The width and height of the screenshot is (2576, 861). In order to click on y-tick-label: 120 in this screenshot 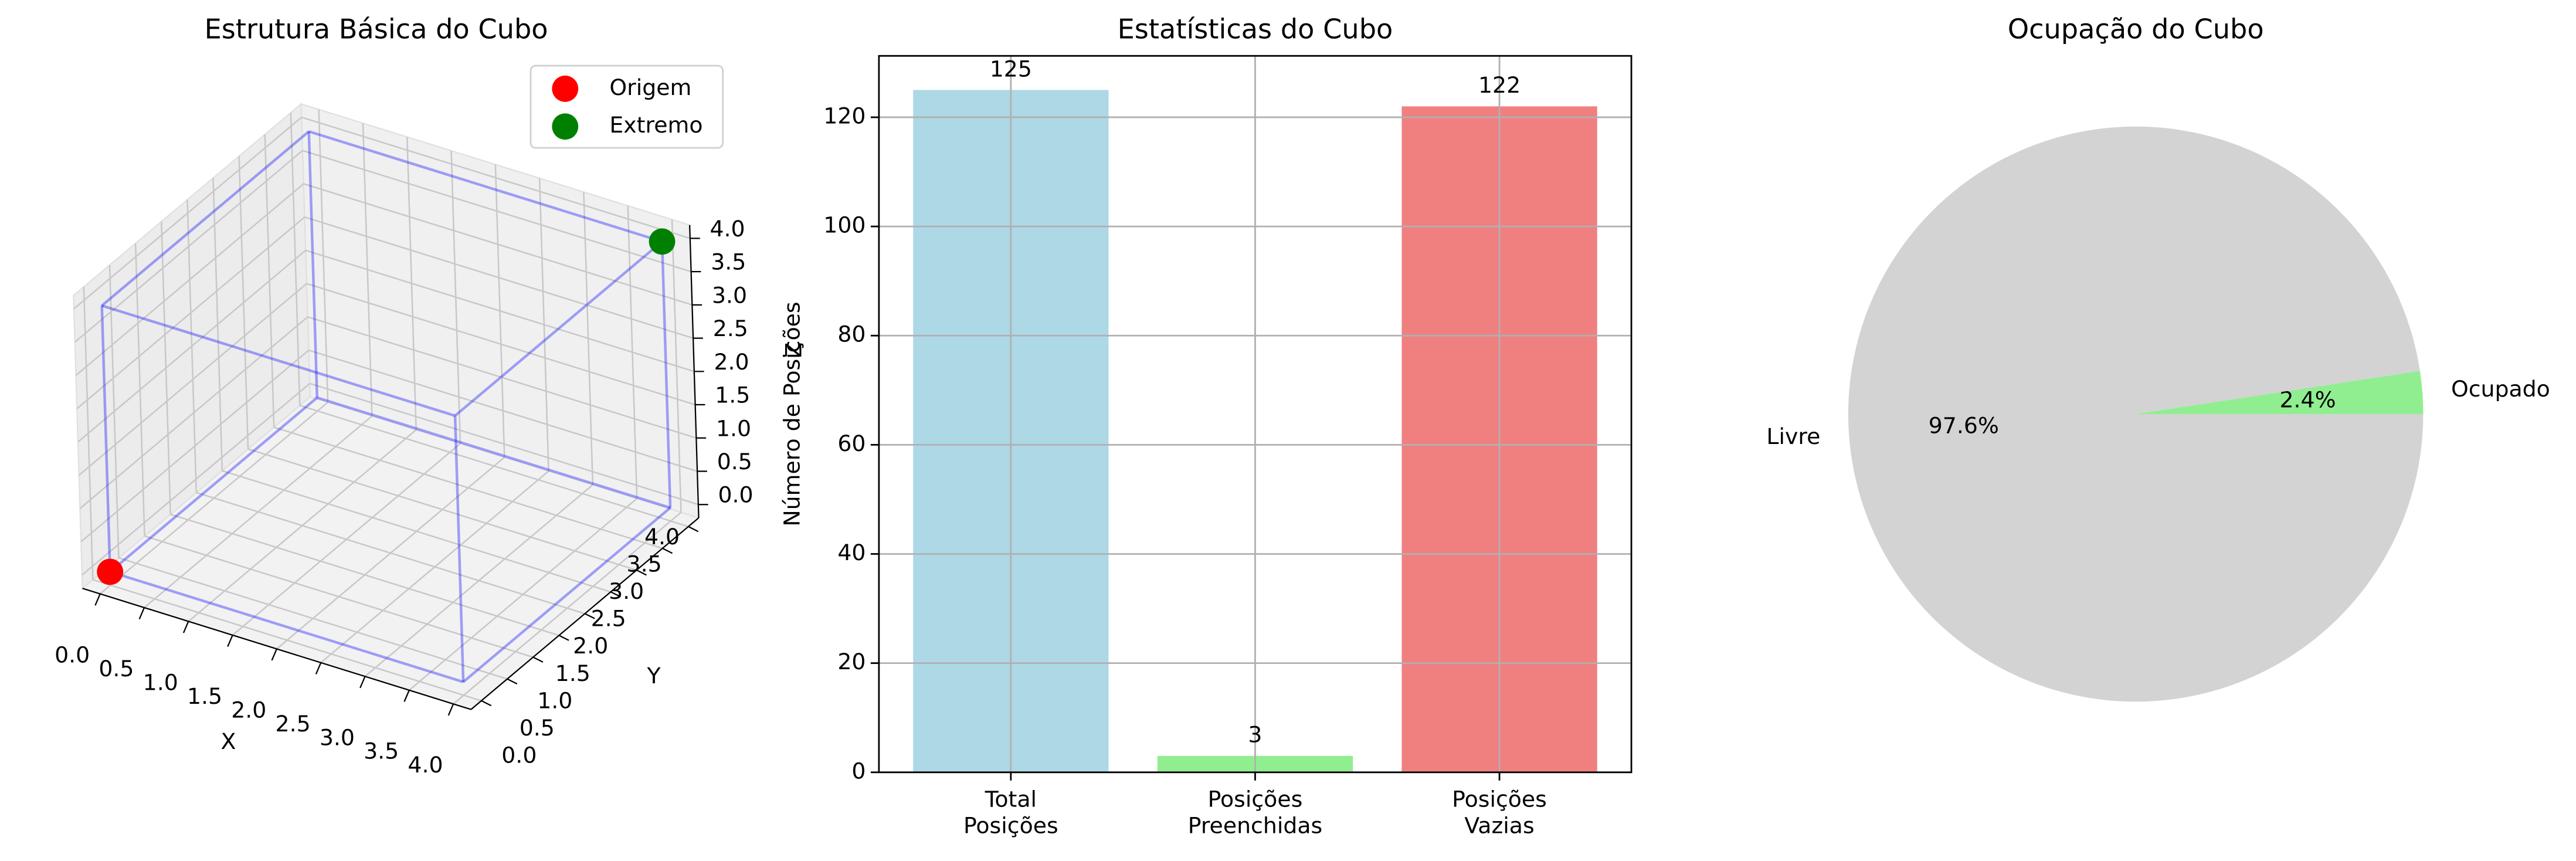, I will do `click(844, 116)`.